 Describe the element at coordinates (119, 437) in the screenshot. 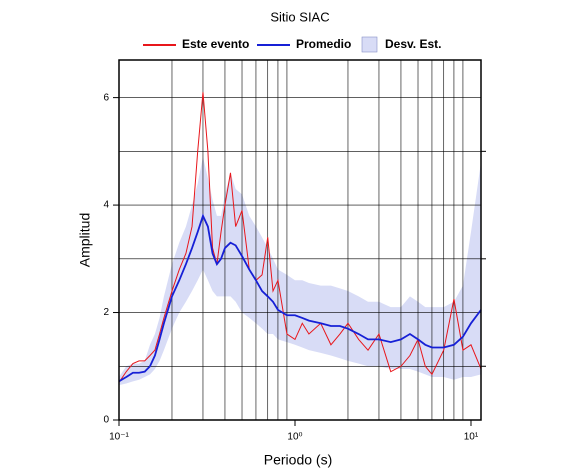

I see `x-tick-label: 10⁻¹` at that location.